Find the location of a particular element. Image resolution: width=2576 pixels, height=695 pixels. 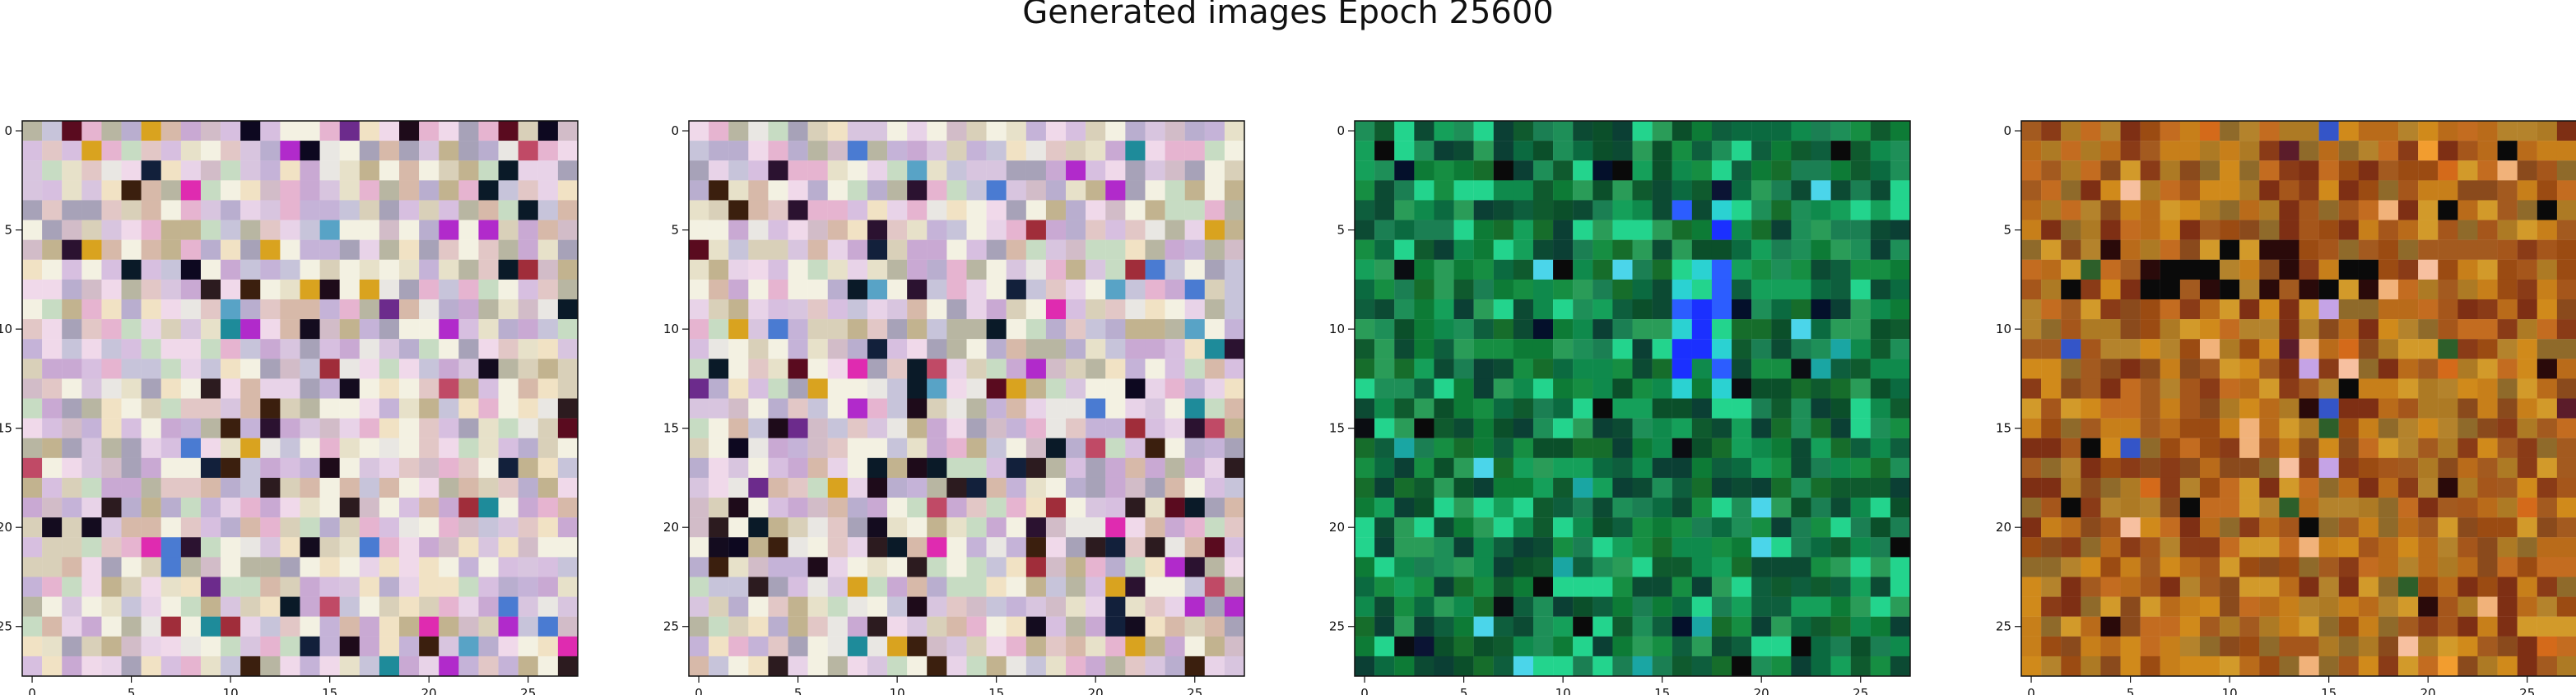

y-tick-label: 10 is located at coordinates (1337, 329).